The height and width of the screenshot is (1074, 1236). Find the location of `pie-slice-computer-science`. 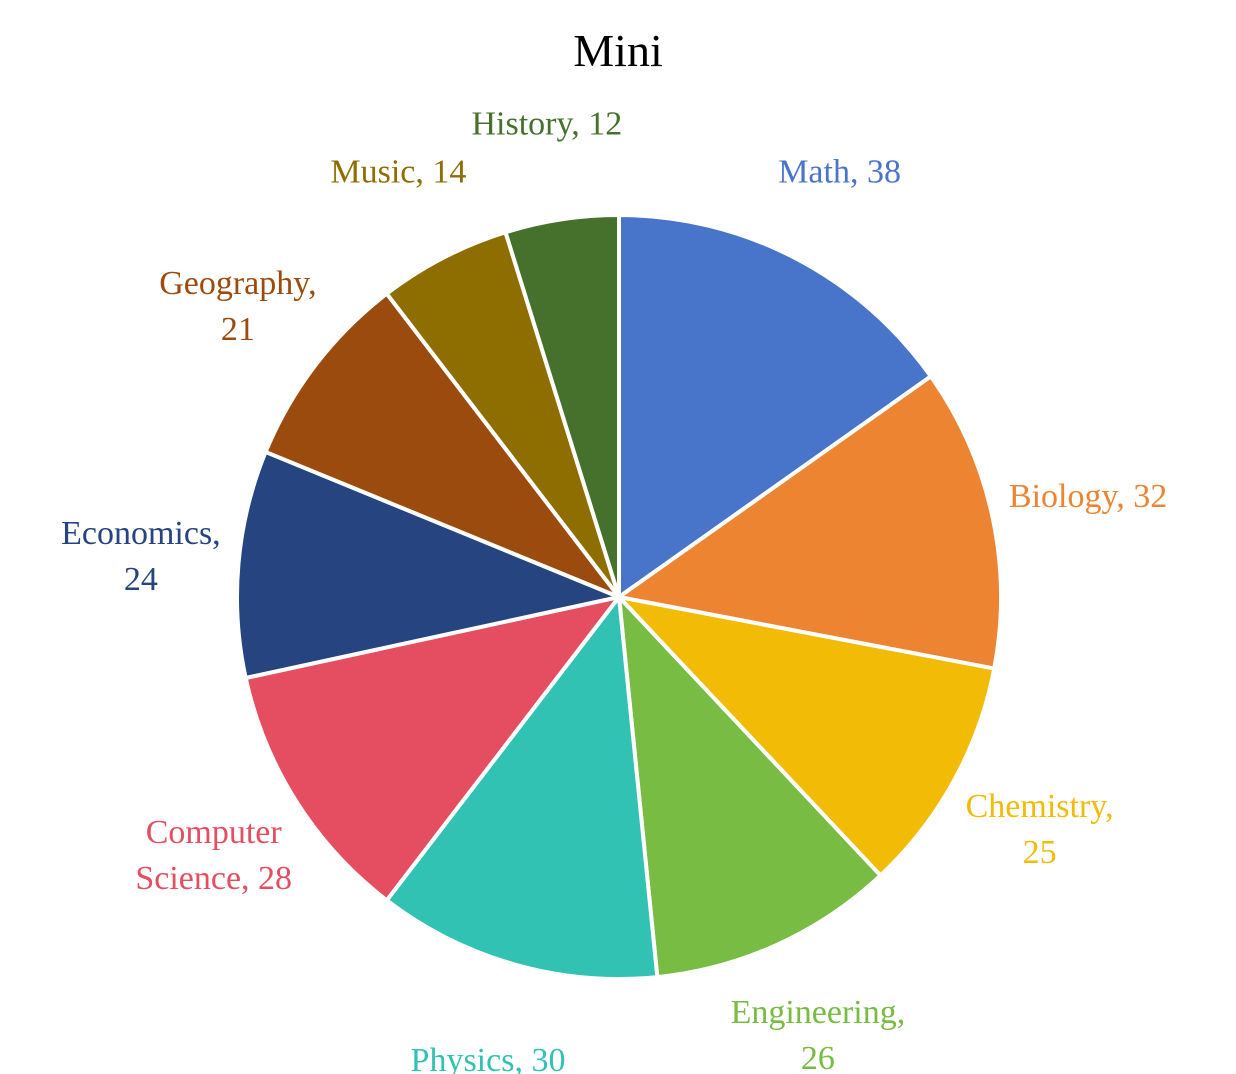

pie-slice-computer-science is located at coordinates (432, 749).